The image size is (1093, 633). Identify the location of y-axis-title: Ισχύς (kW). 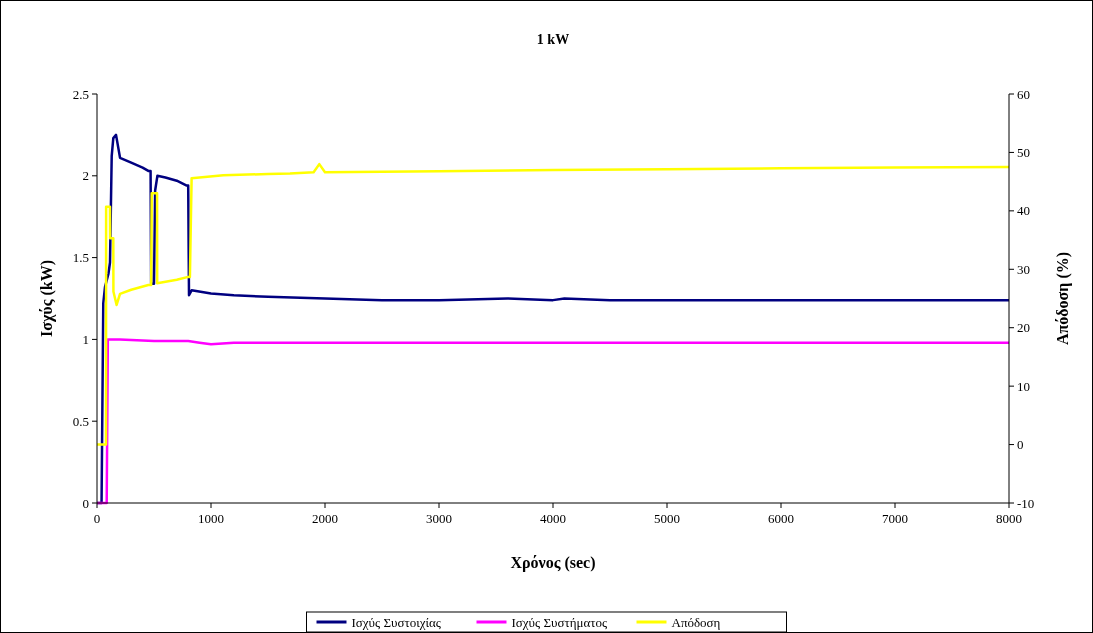
(47, 298).